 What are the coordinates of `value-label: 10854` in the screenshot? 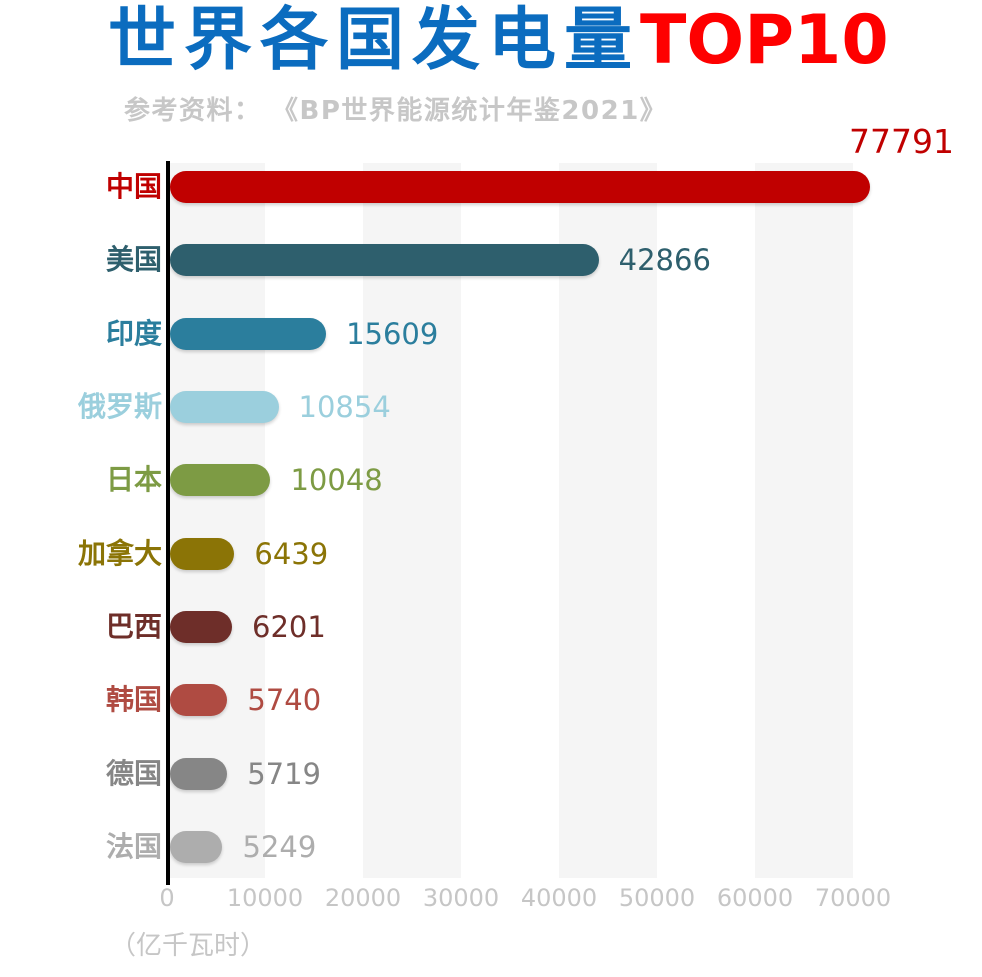 It's located at (344, 407).